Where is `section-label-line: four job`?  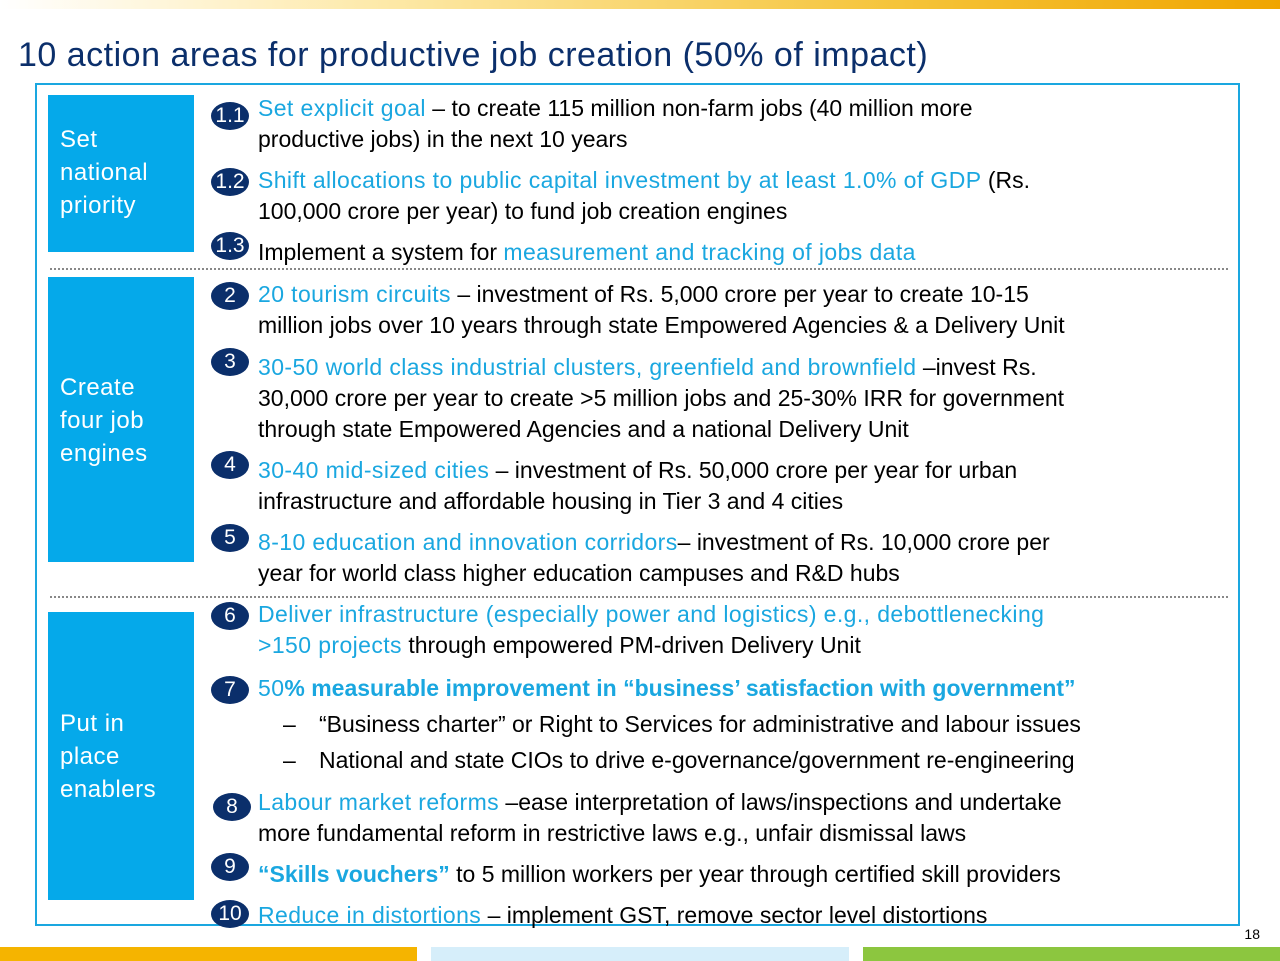
section-label-line: four job is located at coordinates (102, 420).